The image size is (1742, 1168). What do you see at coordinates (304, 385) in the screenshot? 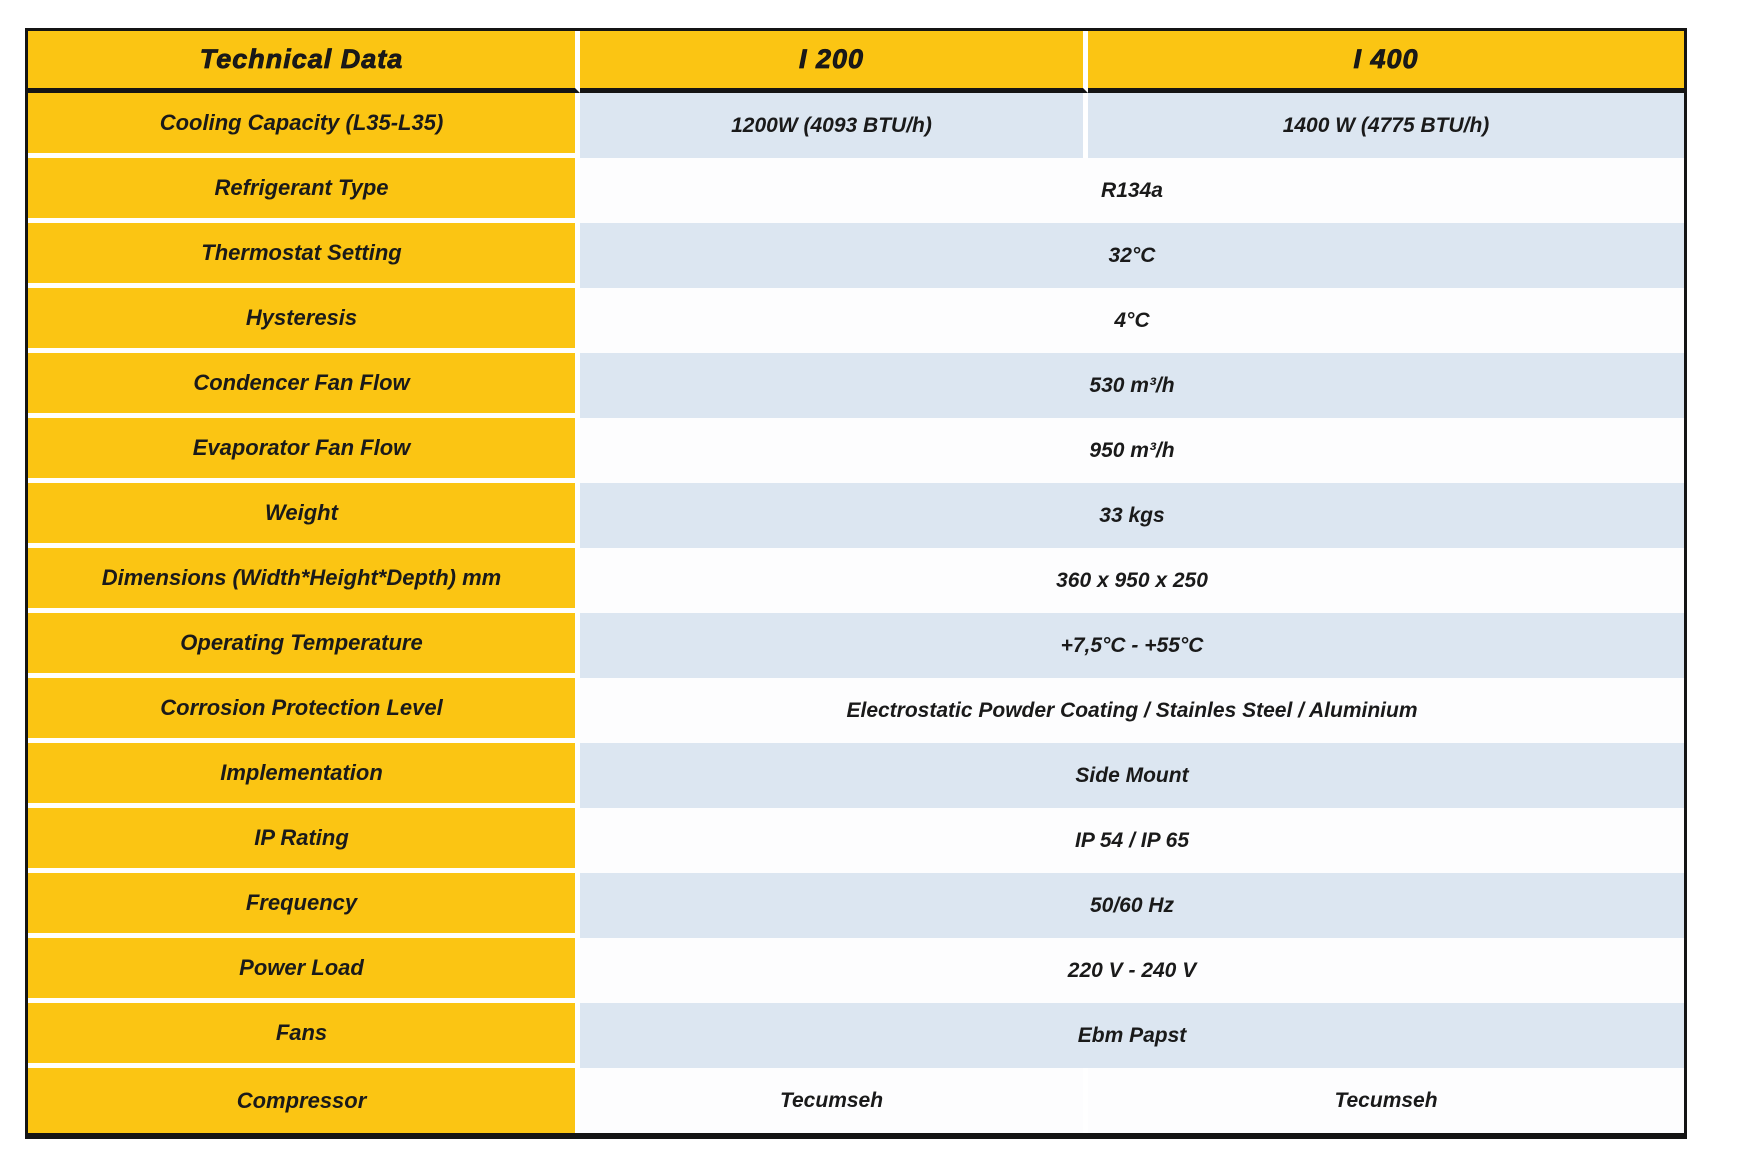
I see `row-label-condencer-fan-flow: Condencer Fan Flow` at bounding box center [304, 385].